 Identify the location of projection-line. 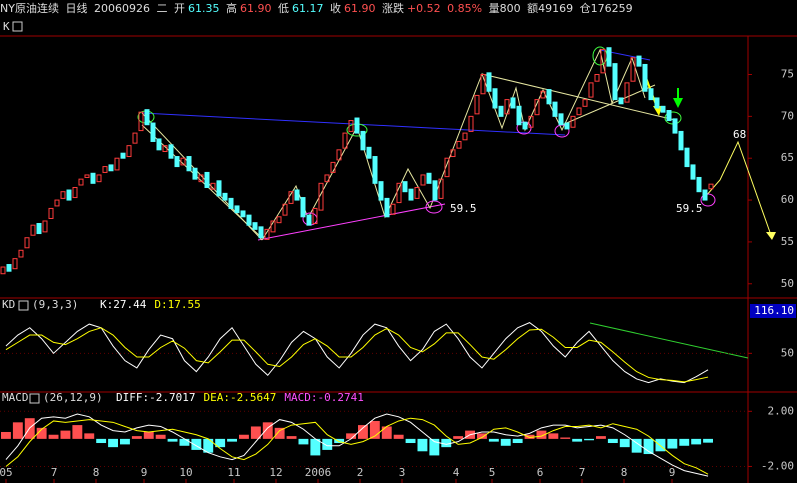
(738, 189).